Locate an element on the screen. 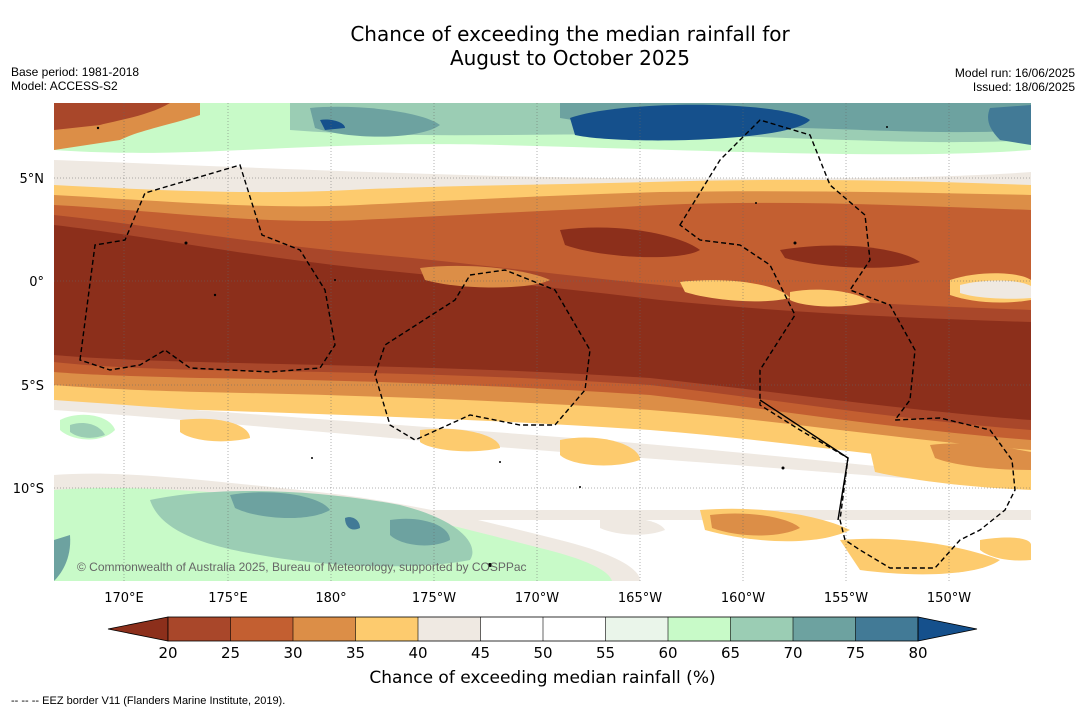 The height and width of the screenshot is (713, 1085). colorbar-tick: 70 is located at coordinates (792, 653).